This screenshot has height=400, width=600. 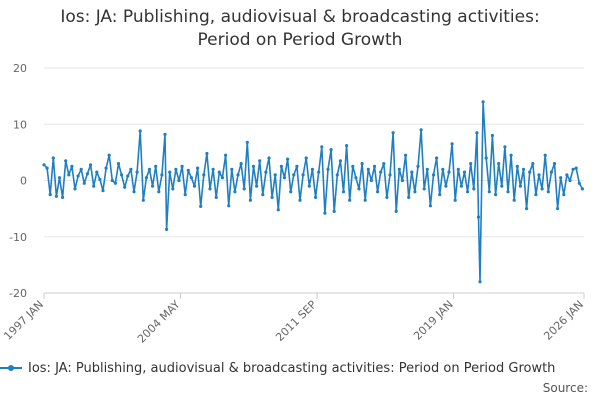 I want to click on y-tick-label: 0, so click(x=23, y=181).